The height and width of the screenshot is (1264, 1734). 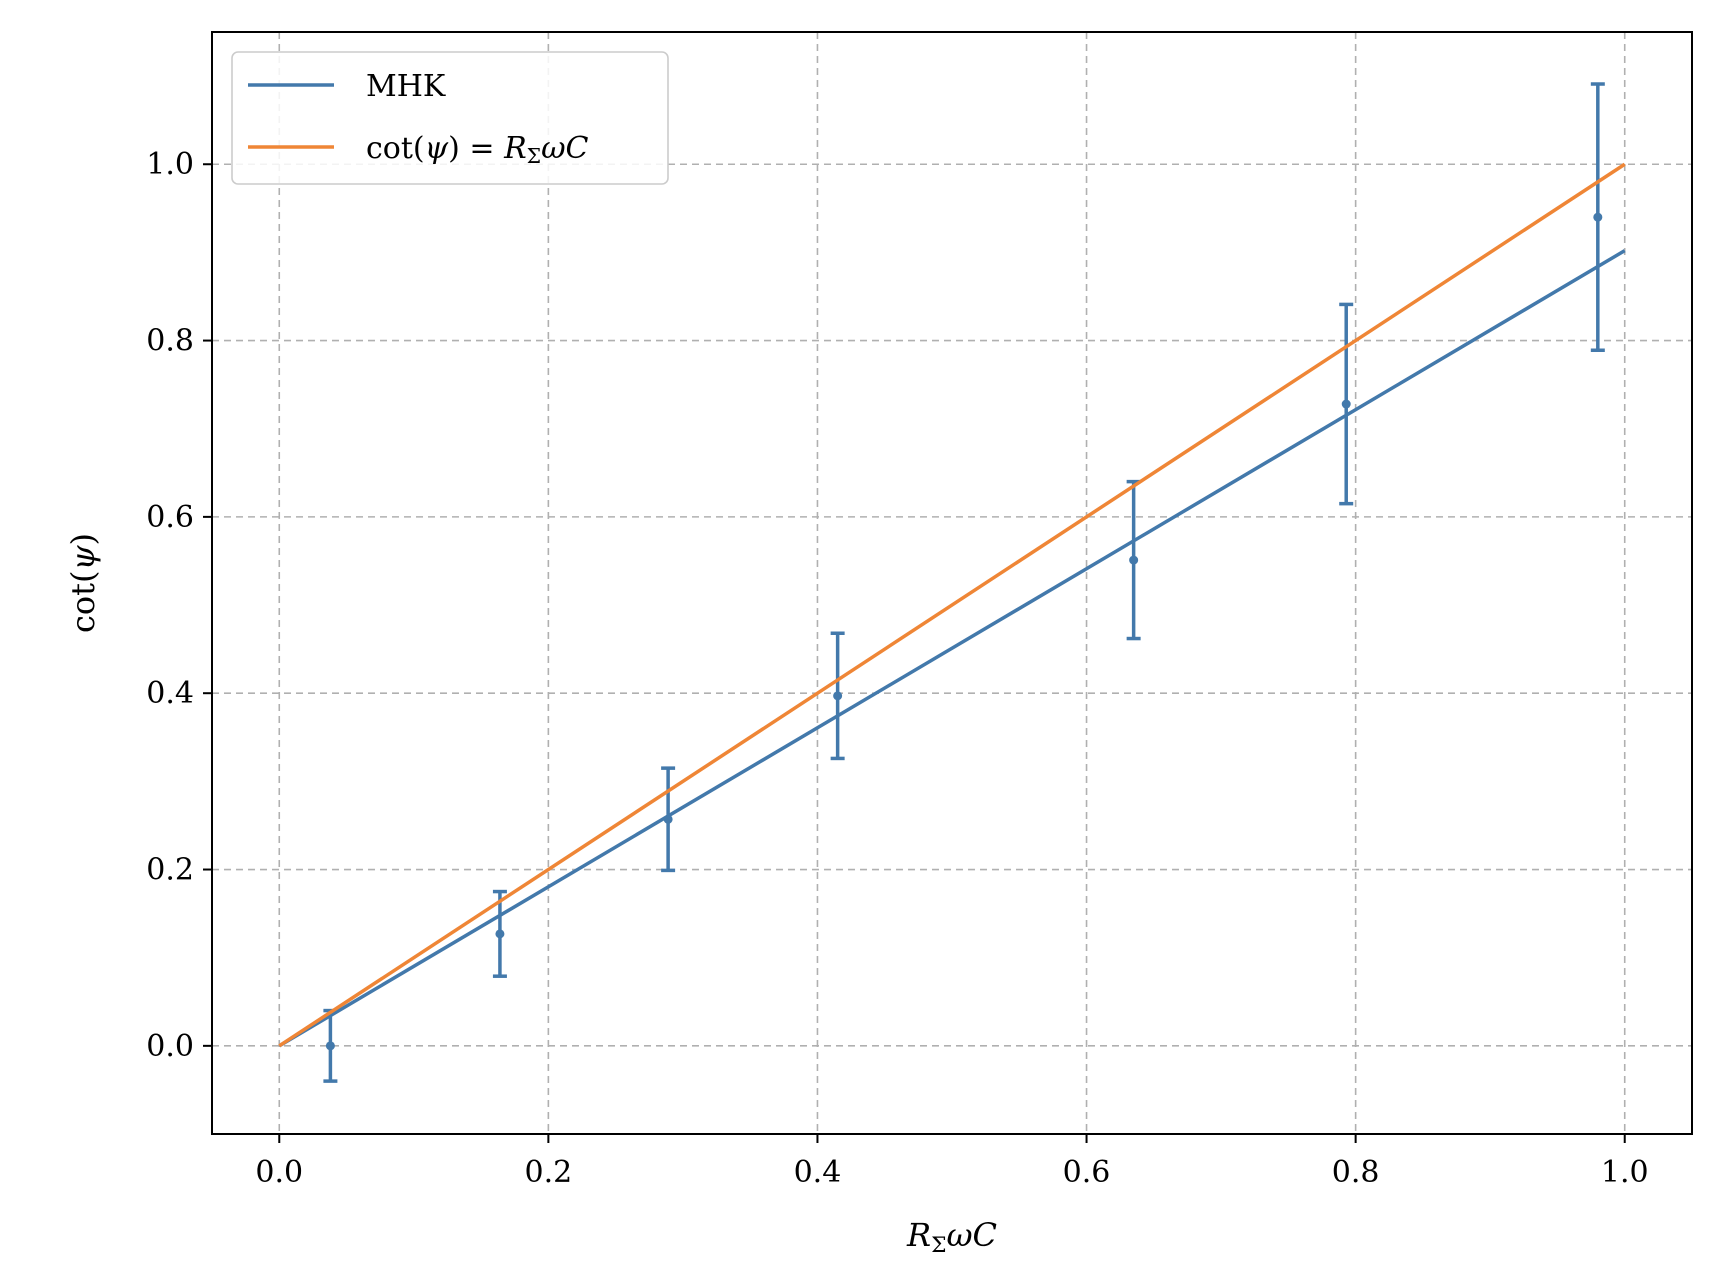 I want to click on y-tick-label: 0.0, so click(x=170, y=1046).